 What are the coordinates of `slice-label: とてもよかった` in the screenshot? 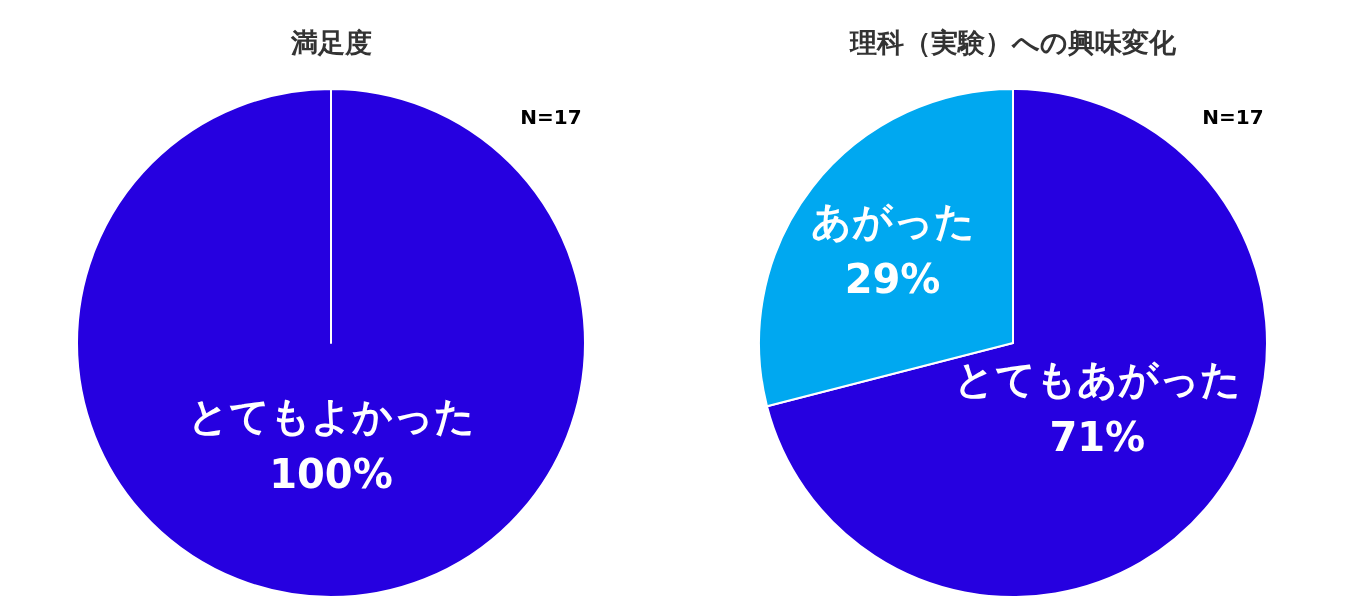 It's located at (331, 415).